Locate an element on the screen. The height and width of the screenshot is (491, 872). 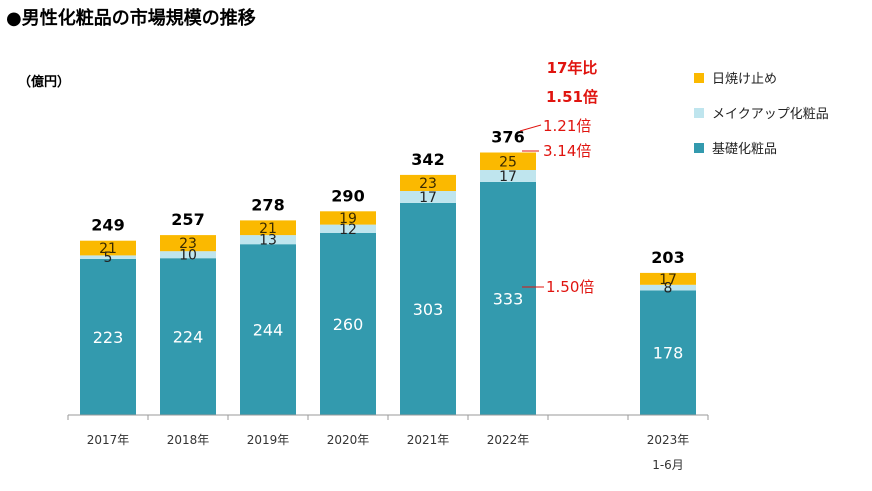
data-label-skincare: 244 is located at coordinates (268, 330).